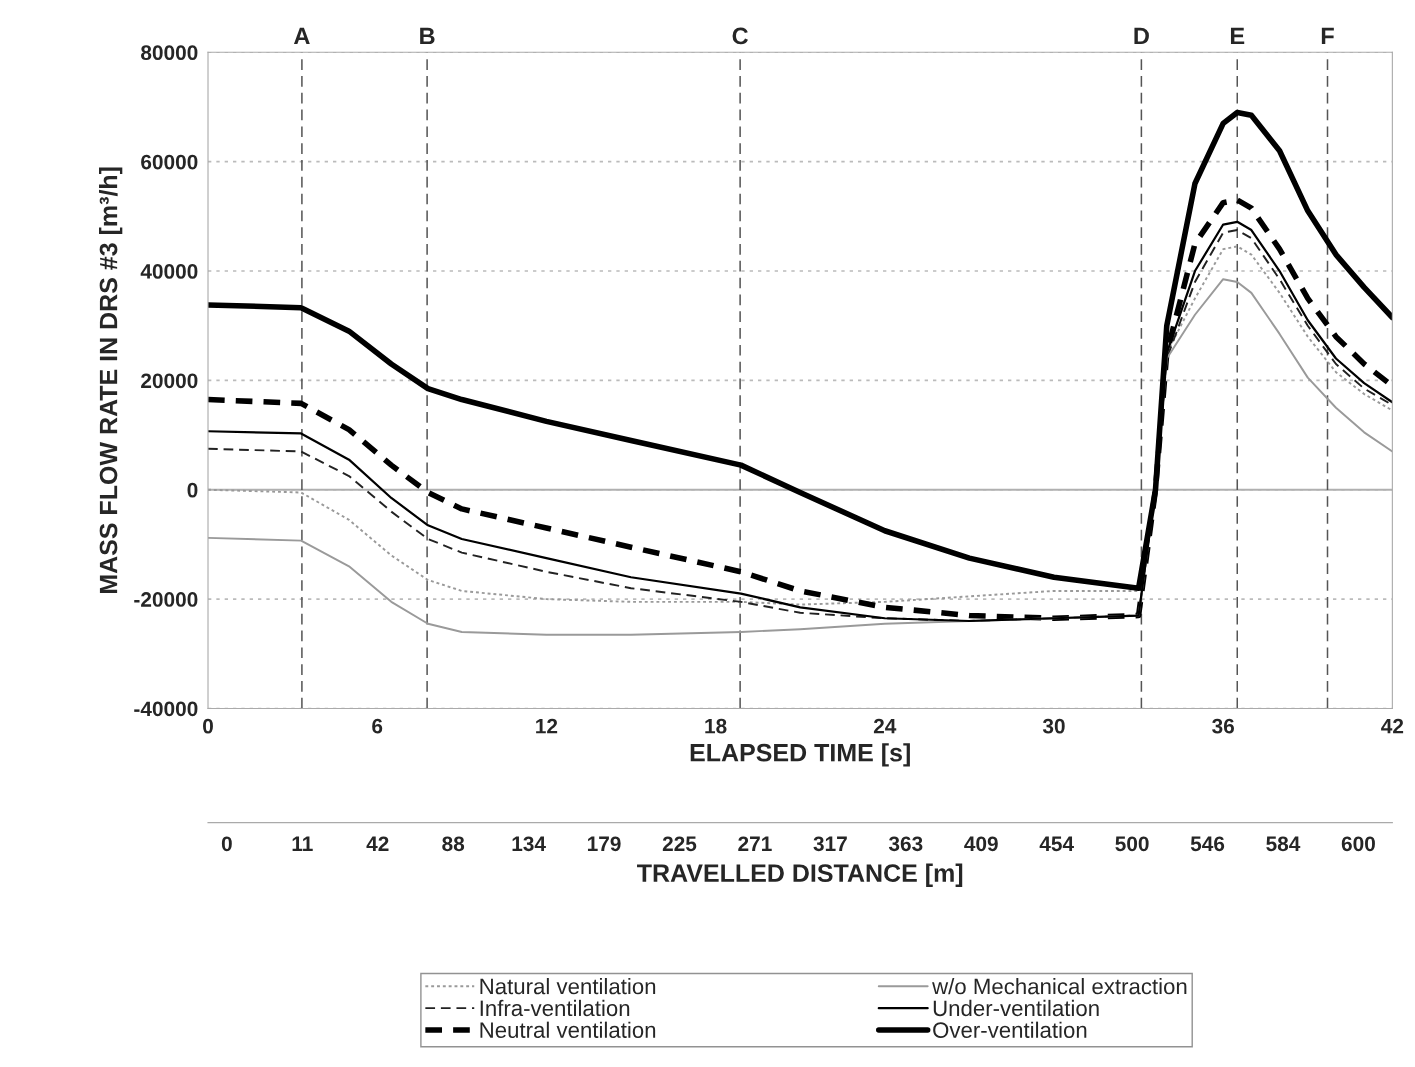 Image resolution: width=1415 pixels, height=1067 pixels. Describe the element at coordinates (192, 490) in the screenshot. I see `y-tick-label: 0` at that location.